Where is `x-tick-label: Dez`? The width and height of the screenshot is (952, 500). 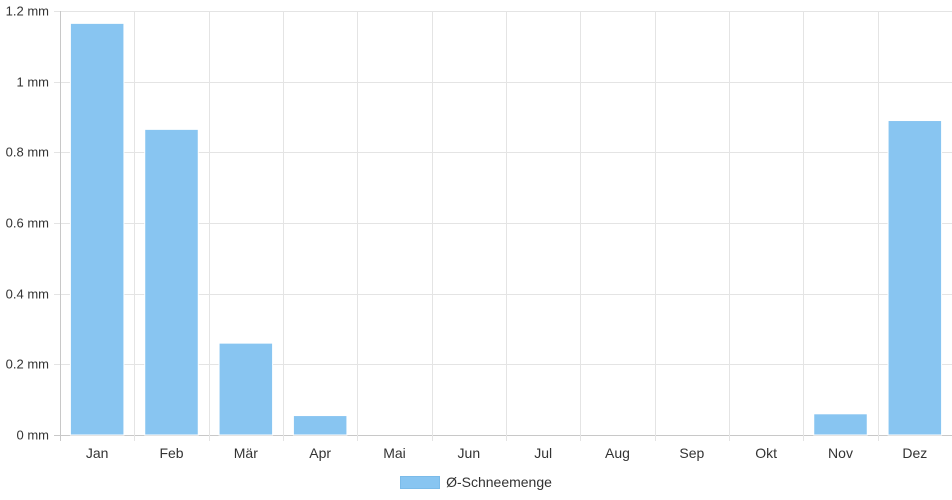
x-tick-label: Dez is located at coordinates (914, 453).